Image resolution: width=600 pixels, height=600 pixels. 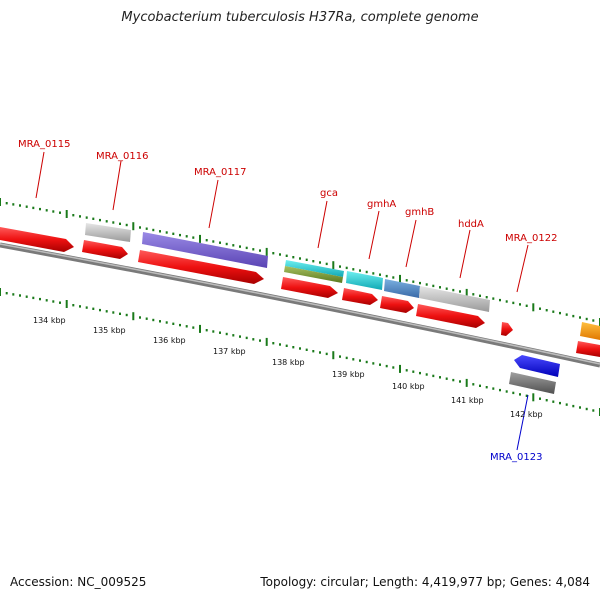 I want to click on cds-arrow-hdda, so click(x=450, y=316).